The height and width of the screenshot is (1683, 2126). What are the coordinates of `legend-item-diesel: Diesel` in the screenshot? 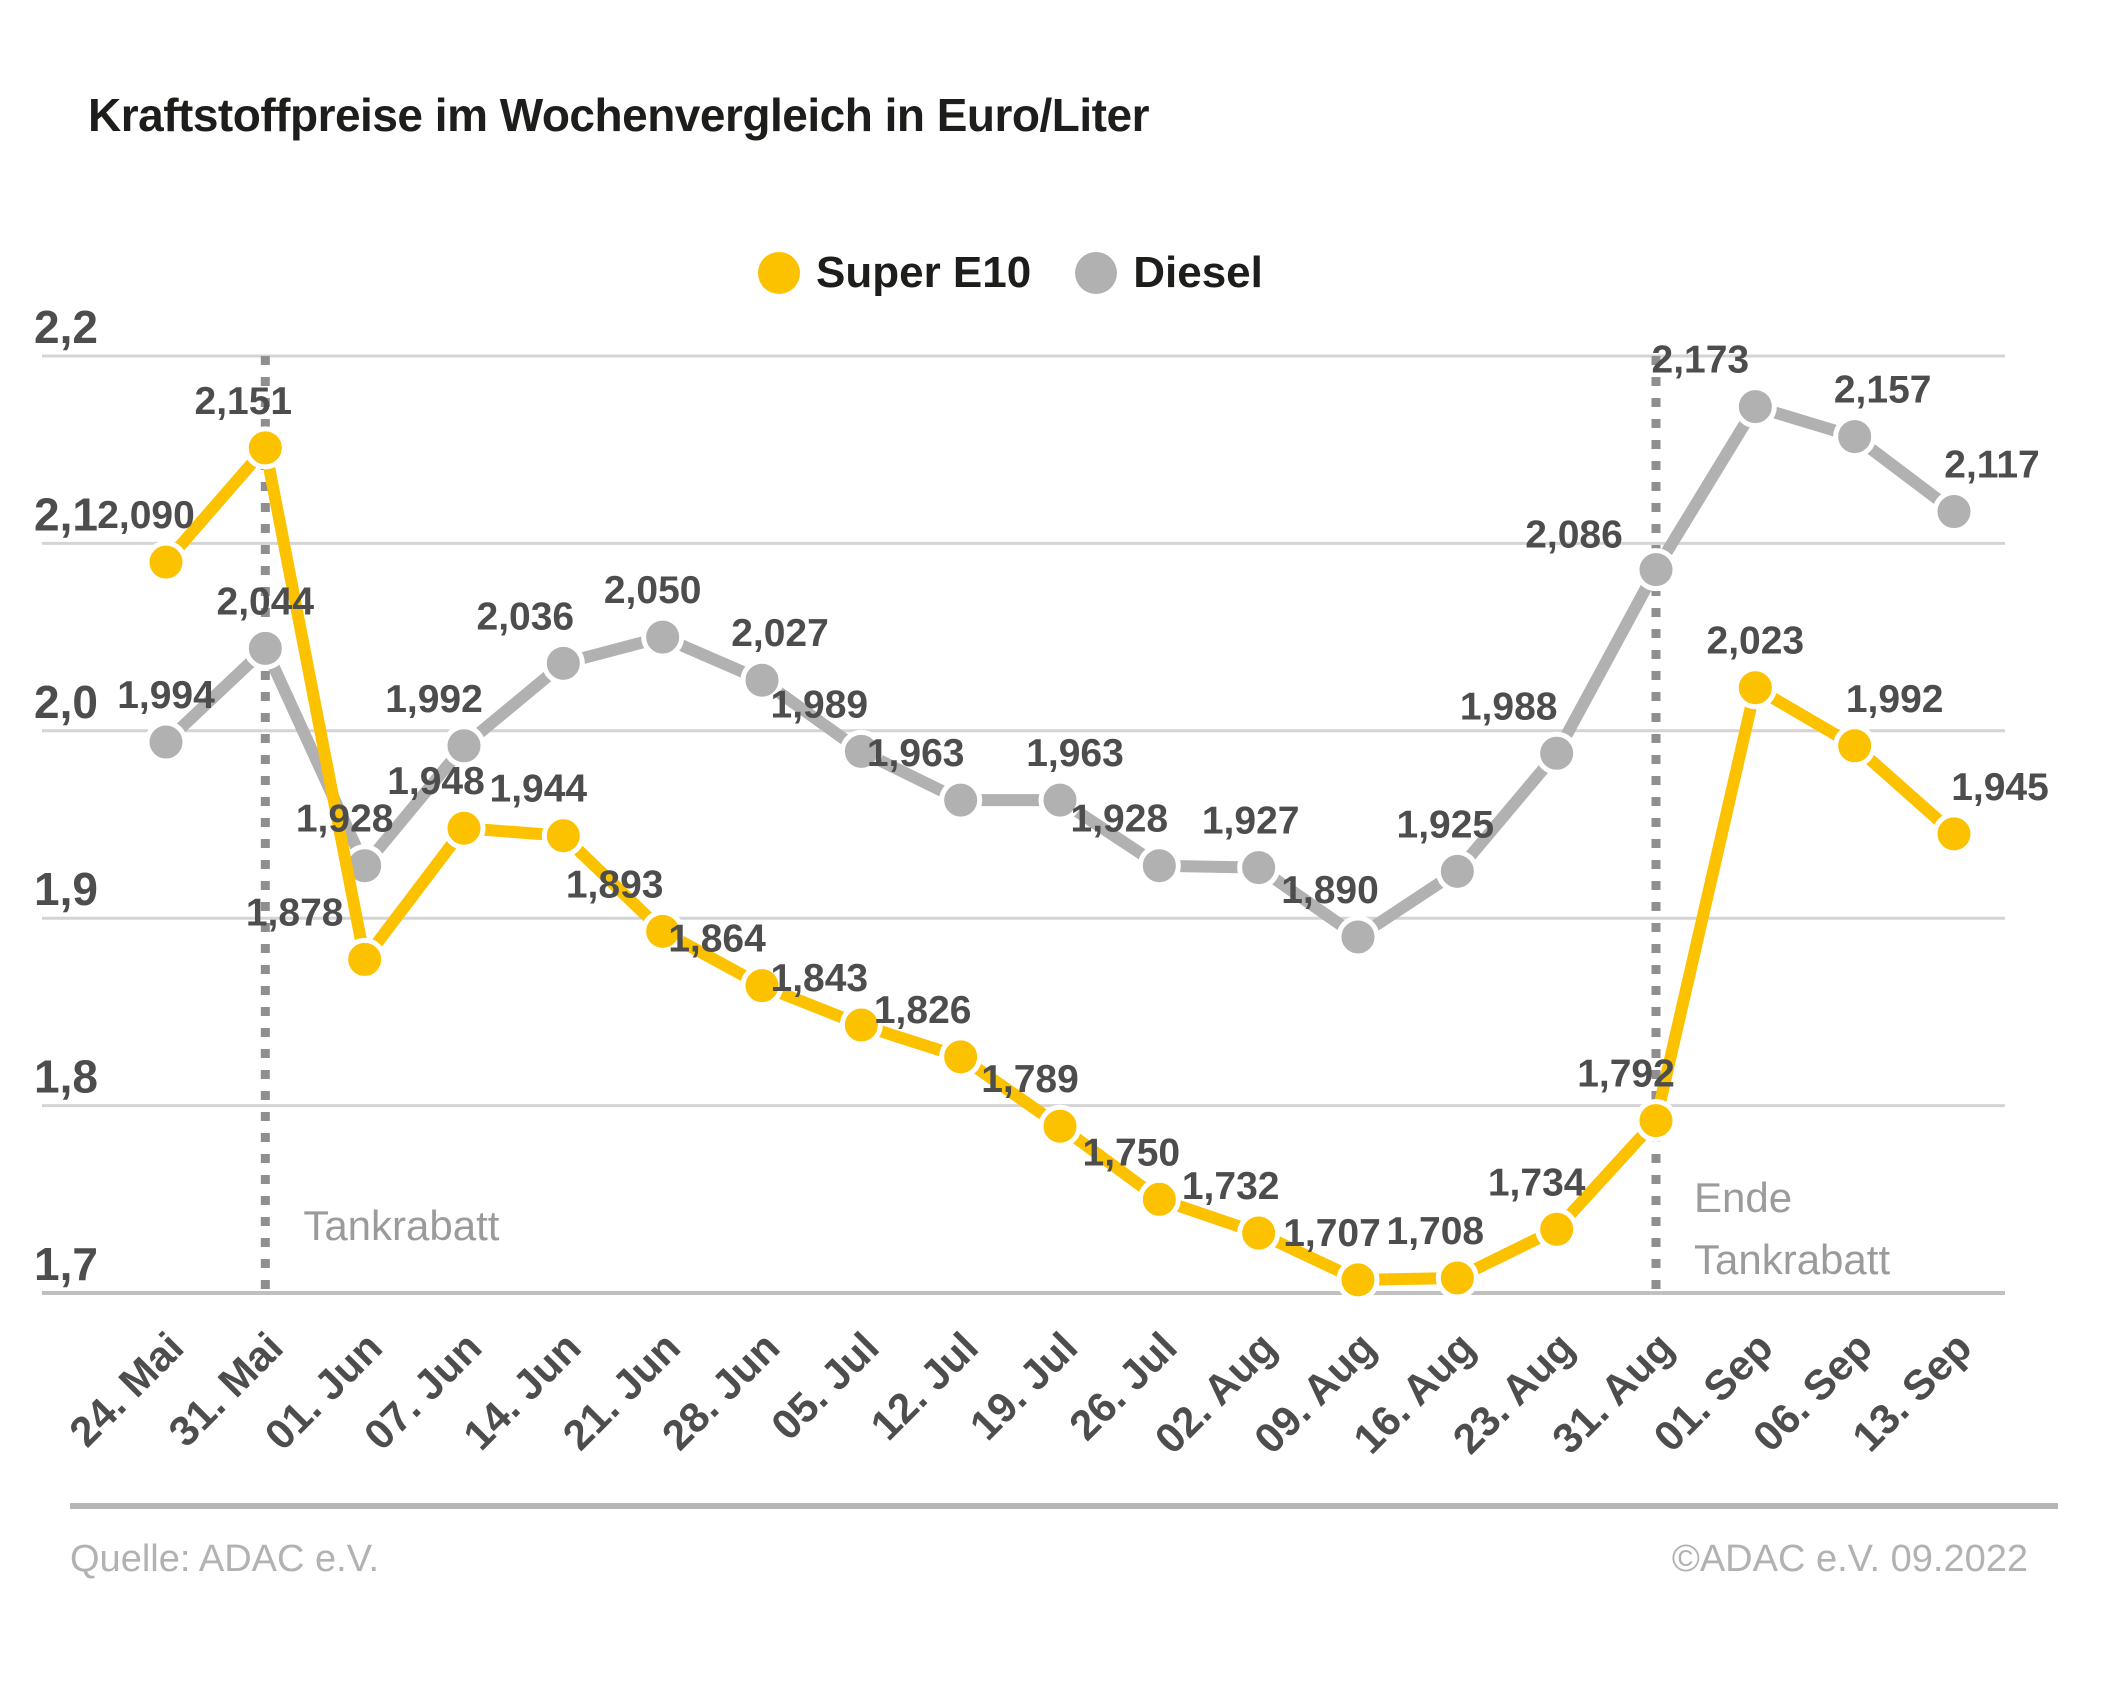 It's located at (1169, 273).